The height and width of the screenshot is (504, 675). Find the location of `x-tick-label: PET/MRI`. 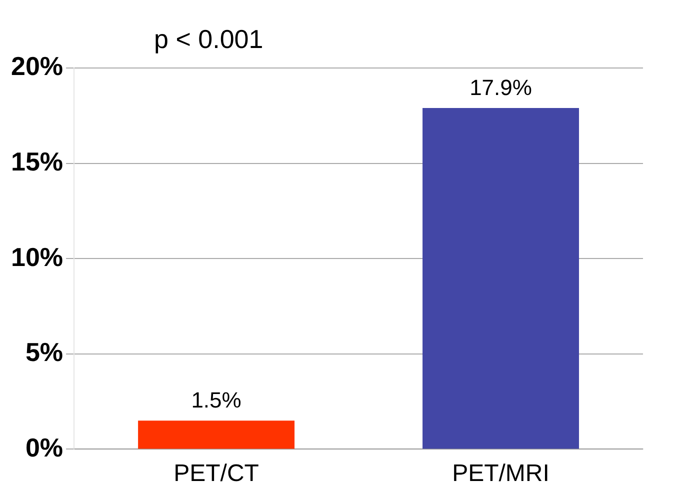

x-tick-label: PET/MRI is located at coordinates (501, 474).